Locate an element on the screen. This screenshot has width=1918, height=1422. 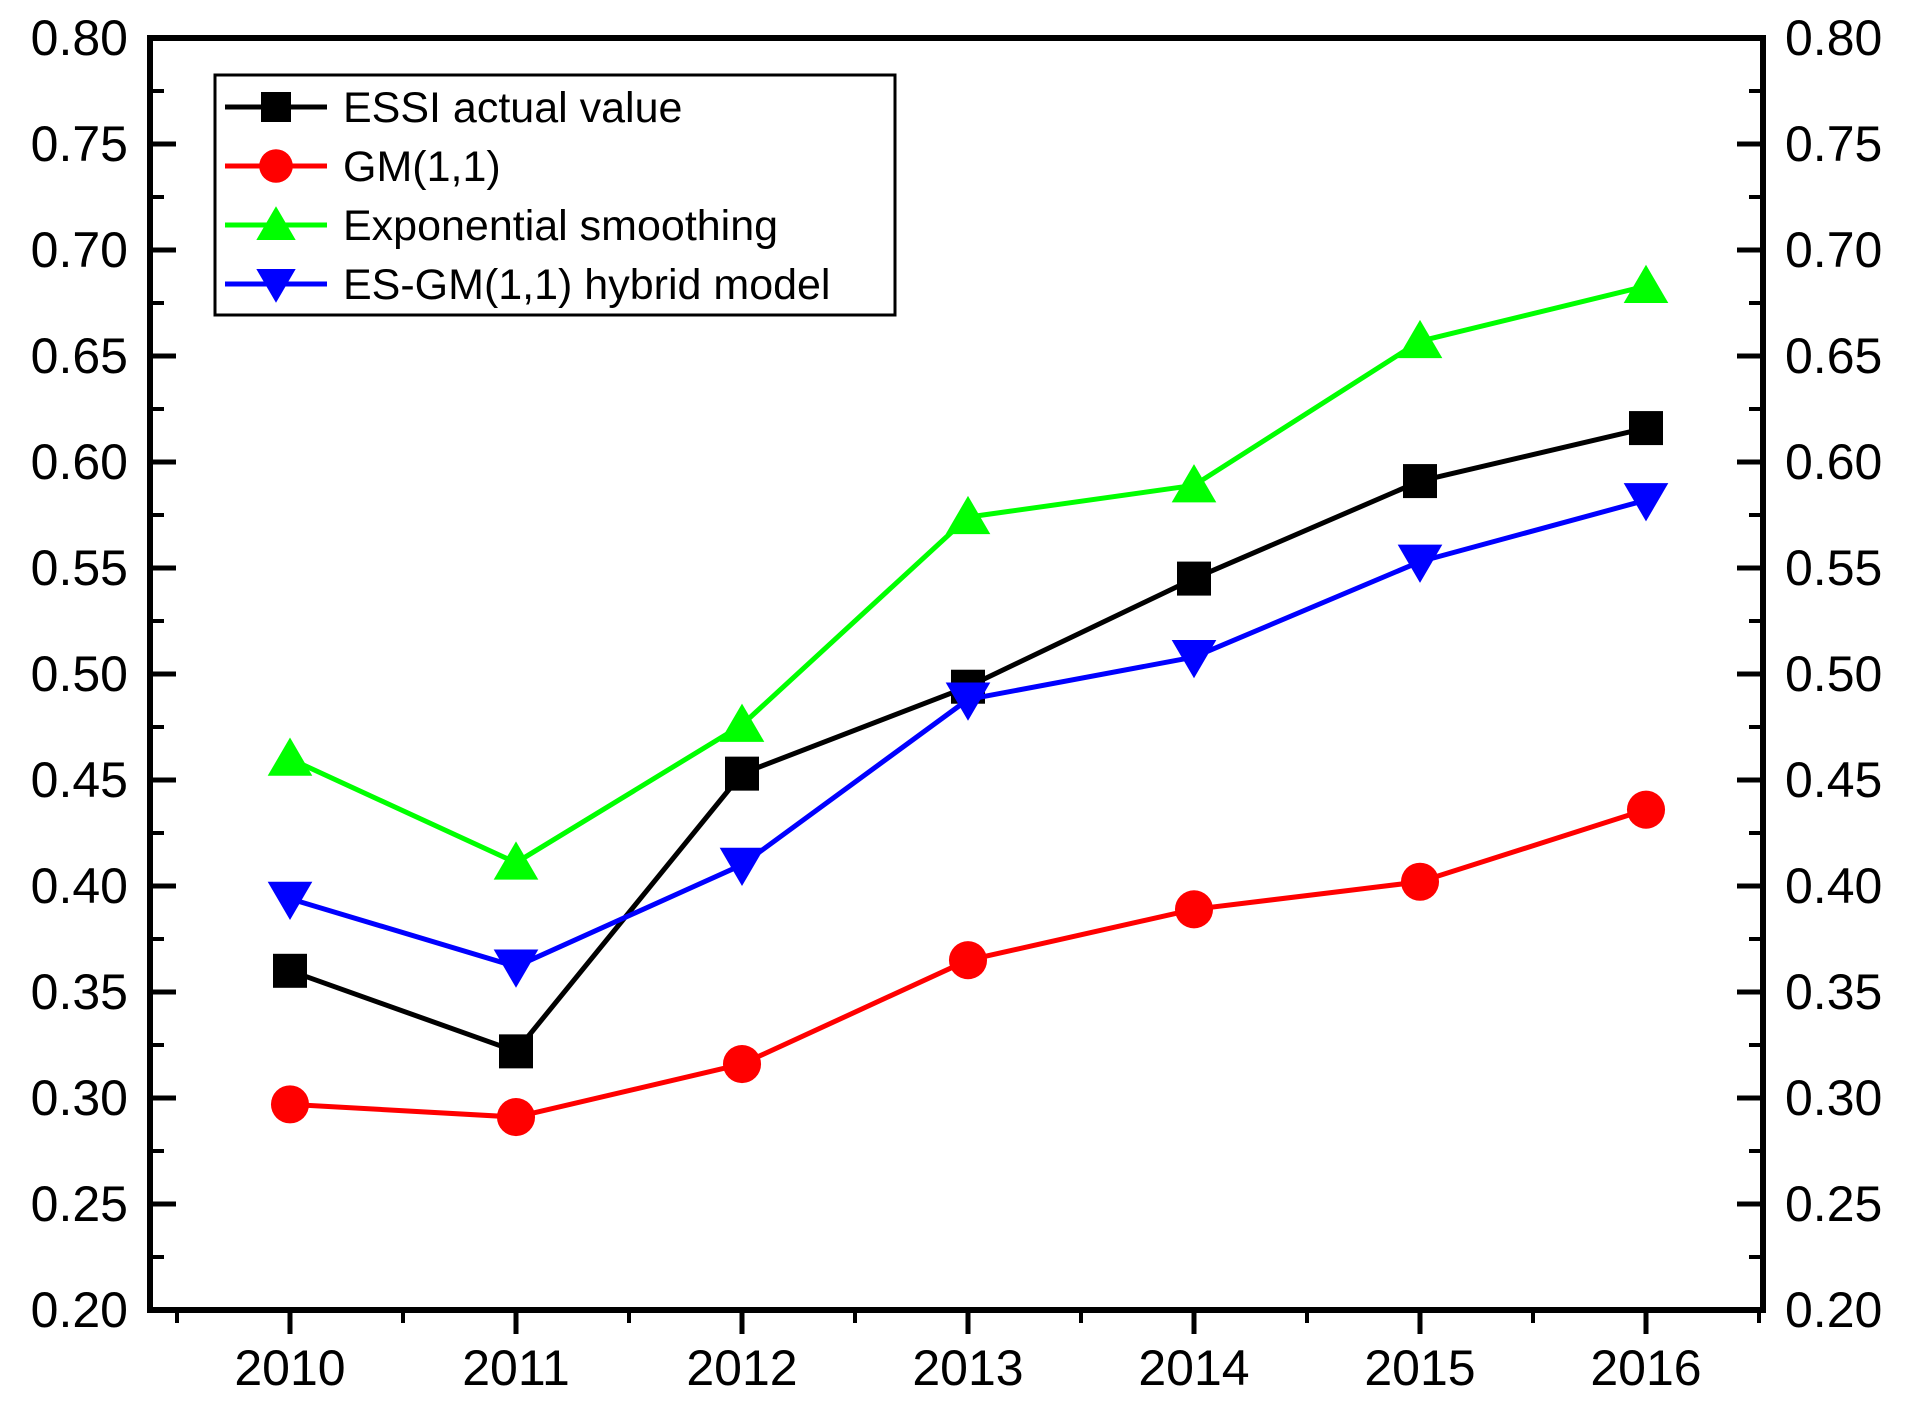
legend-entry: GM(1,1) is located at coordinates (363, 167).